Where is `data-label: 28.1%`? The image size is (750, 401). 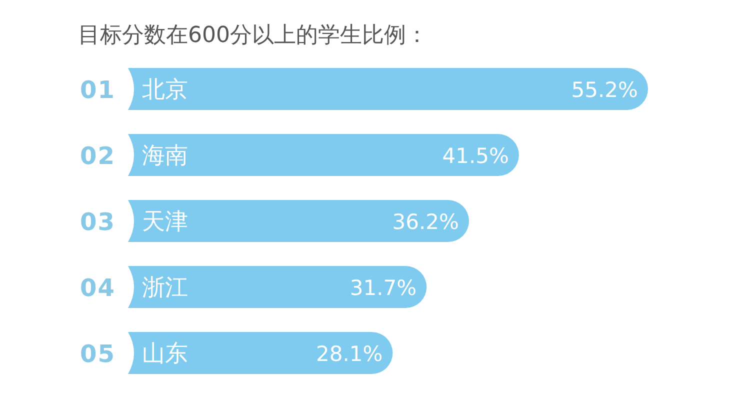
data-label: 28.1% is located at coordinates (349, 354).